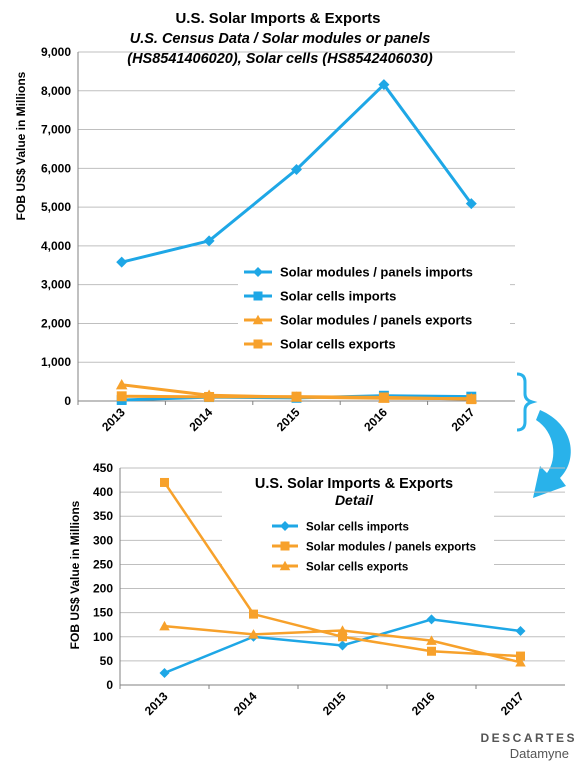  Describe the element at coordinates (539, 753) in the screenshot. I see `logo-sub: Datamyne` at that location.